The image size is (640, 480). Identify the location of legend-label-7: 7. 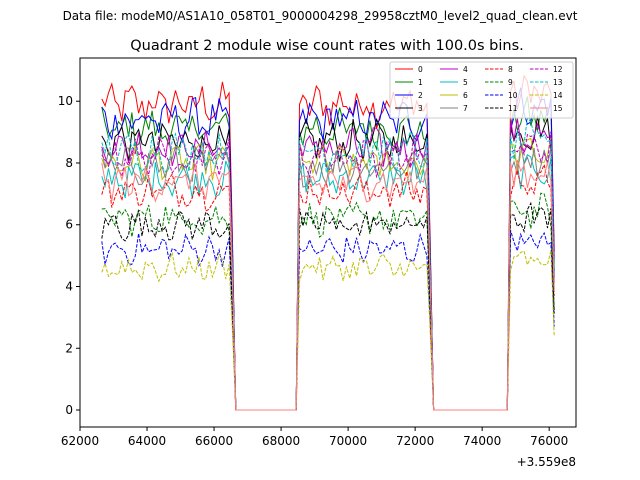
(465, 108).